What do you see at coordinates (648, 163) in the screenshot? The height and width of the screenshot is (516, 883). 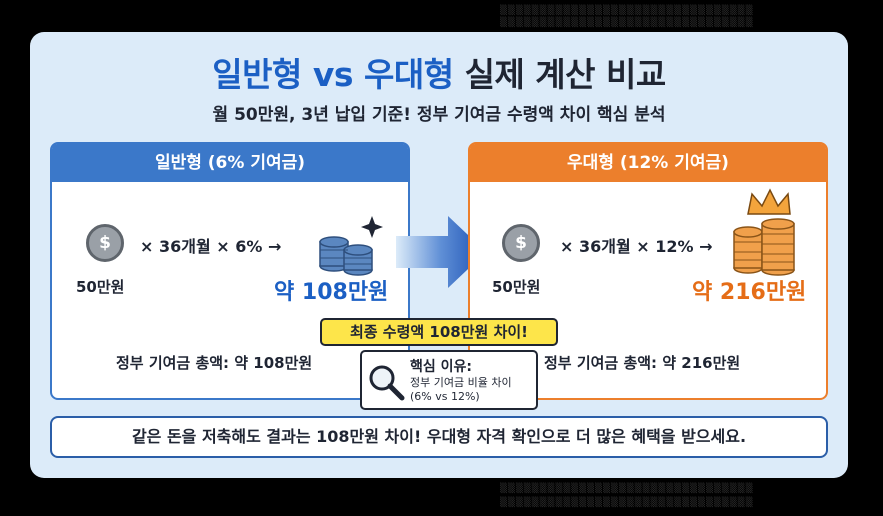 I see `preferred-panel-header: 우대형 (12% 기여금)` at bounding box center [648, 163].